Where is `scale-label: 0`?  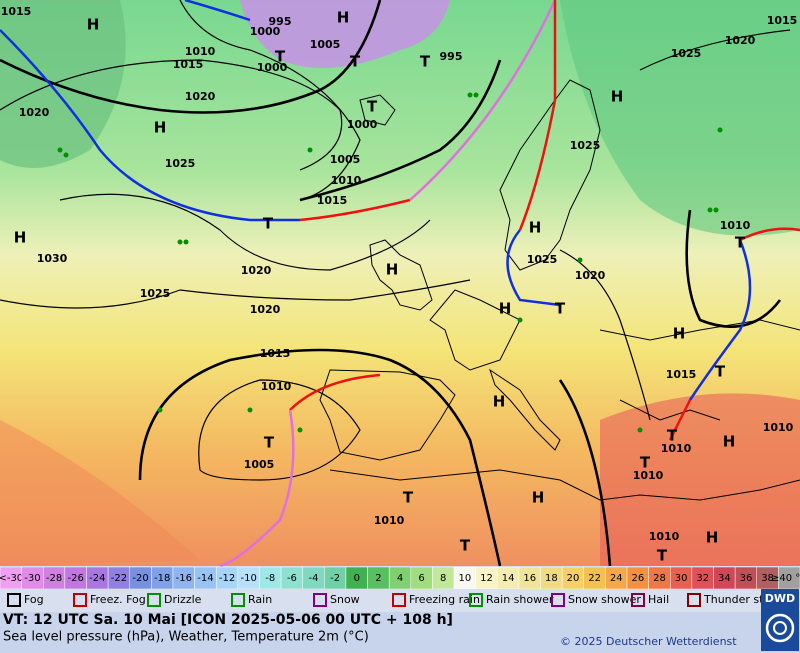 scale-label: 0 is located at coordinates (357, 578).